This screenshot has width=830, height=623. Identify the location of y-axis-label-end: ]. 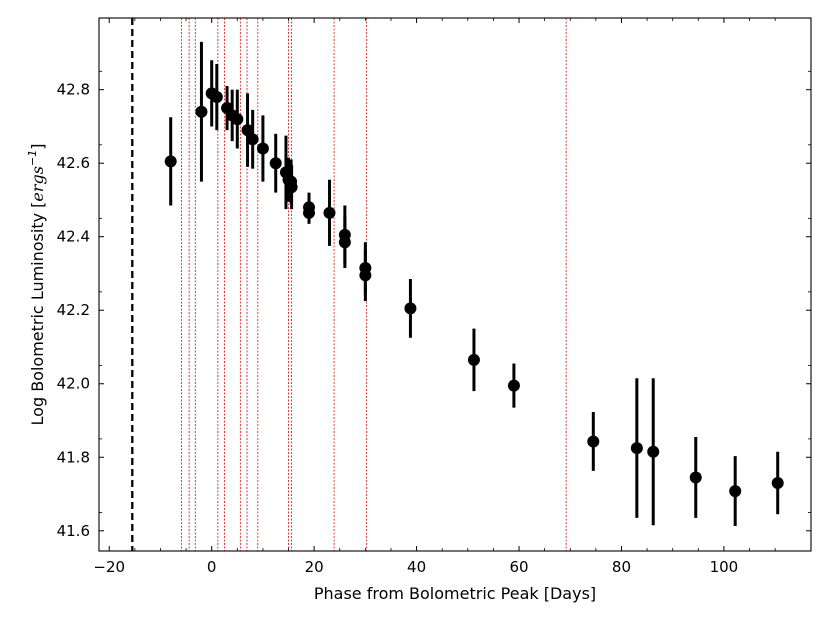
(37, 147).